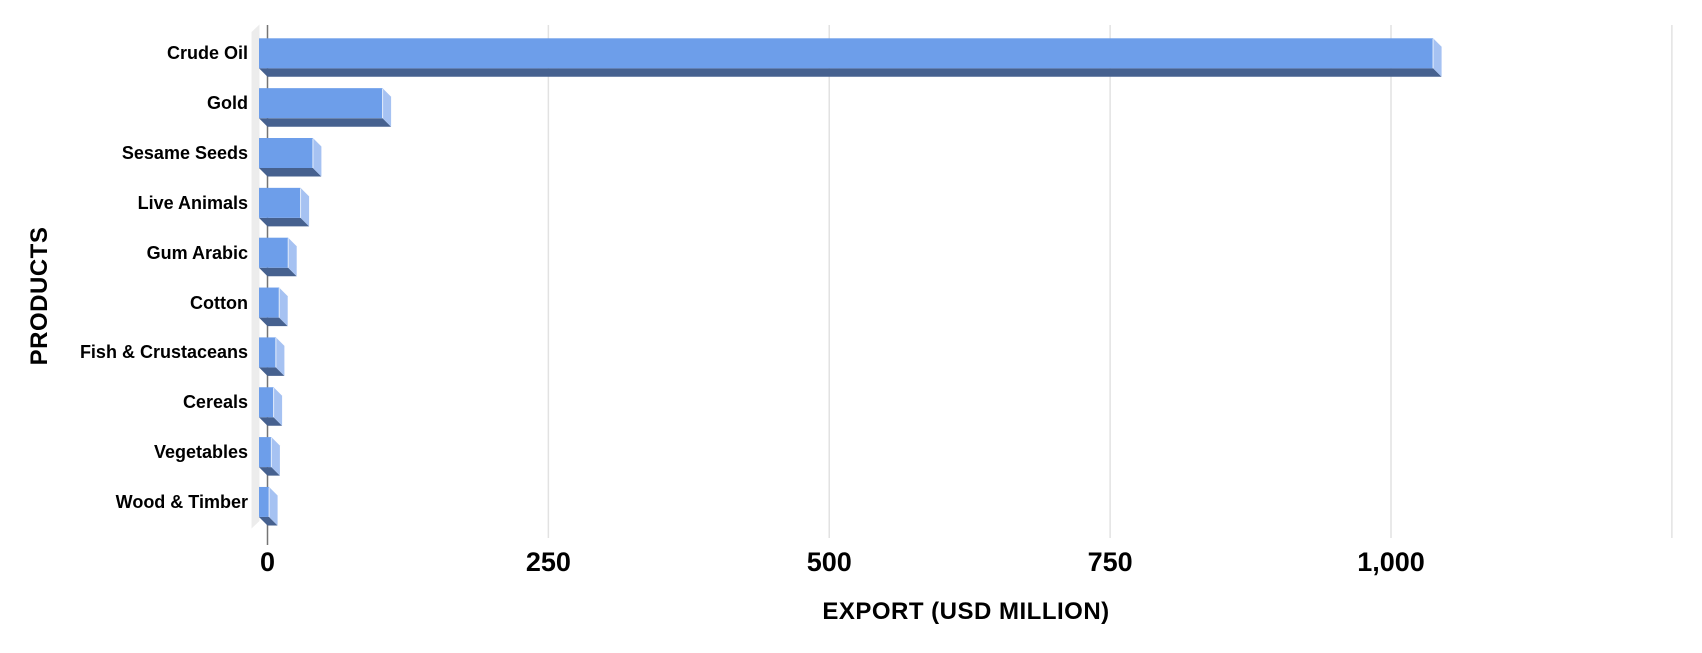  Describe the element at coordinates (207, 53) in the screenshot. I see `category-label: Crude Oil` at that location.